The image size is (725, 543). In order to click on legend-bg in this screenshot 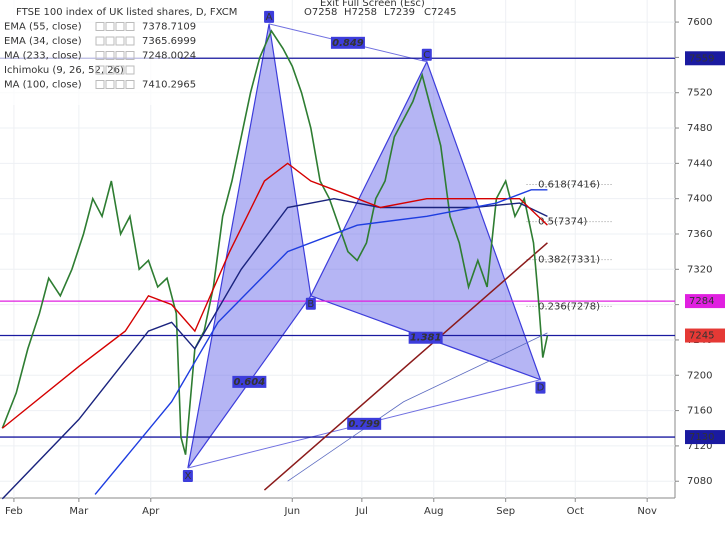, I will do `click(90, 52)`.